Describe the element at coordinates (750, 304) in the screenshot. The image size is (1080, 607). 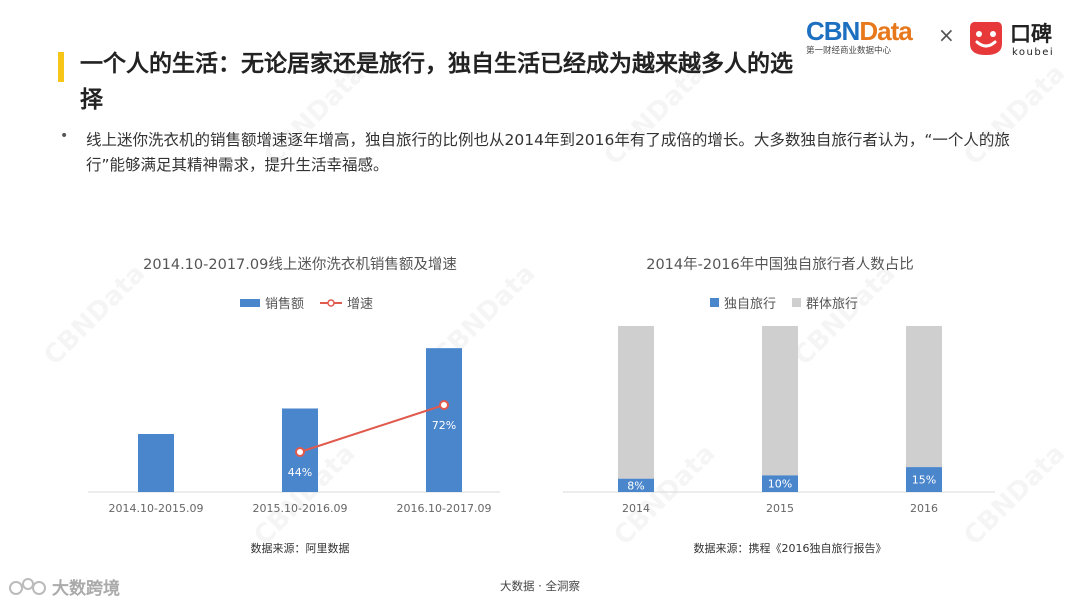
I see `legend-label-solo: 独自旅行` at that location.